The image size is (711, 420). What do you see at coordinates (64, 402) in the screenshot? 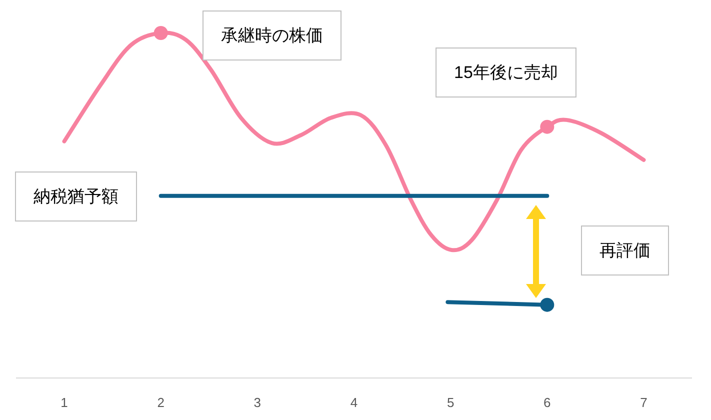
I see `x-tick-label: 1` at bounding box center [64, 402].